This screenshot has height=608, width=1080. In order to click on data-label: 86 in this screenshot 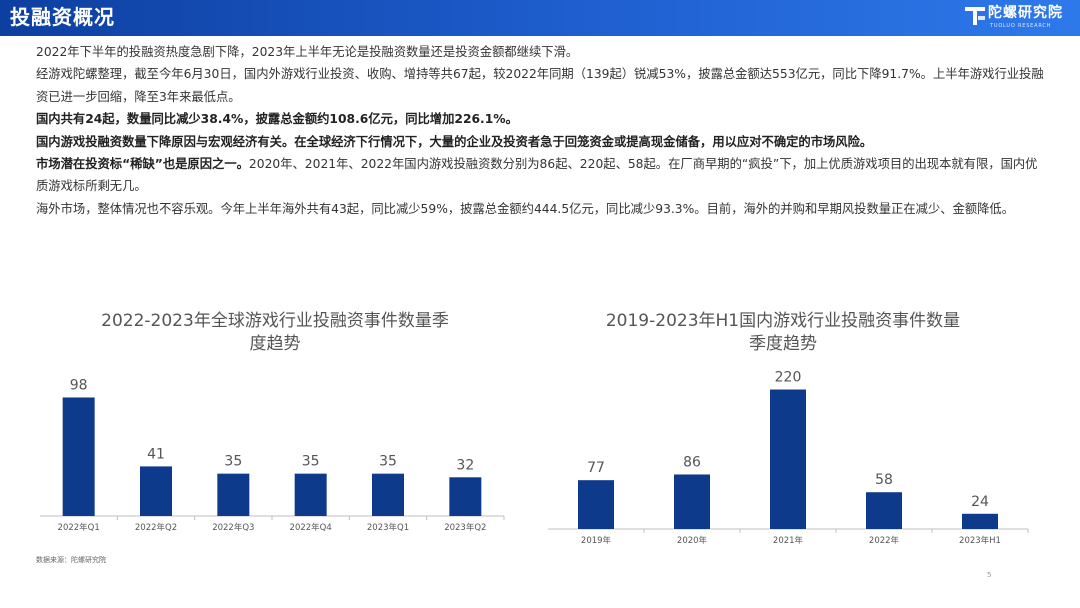, I will do `click(692, 462)`.